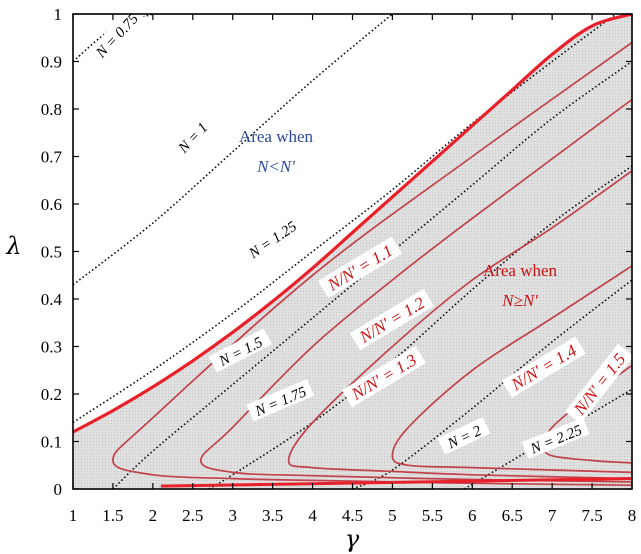  I want to click on x-axis-title: γ, so click(352, 539).